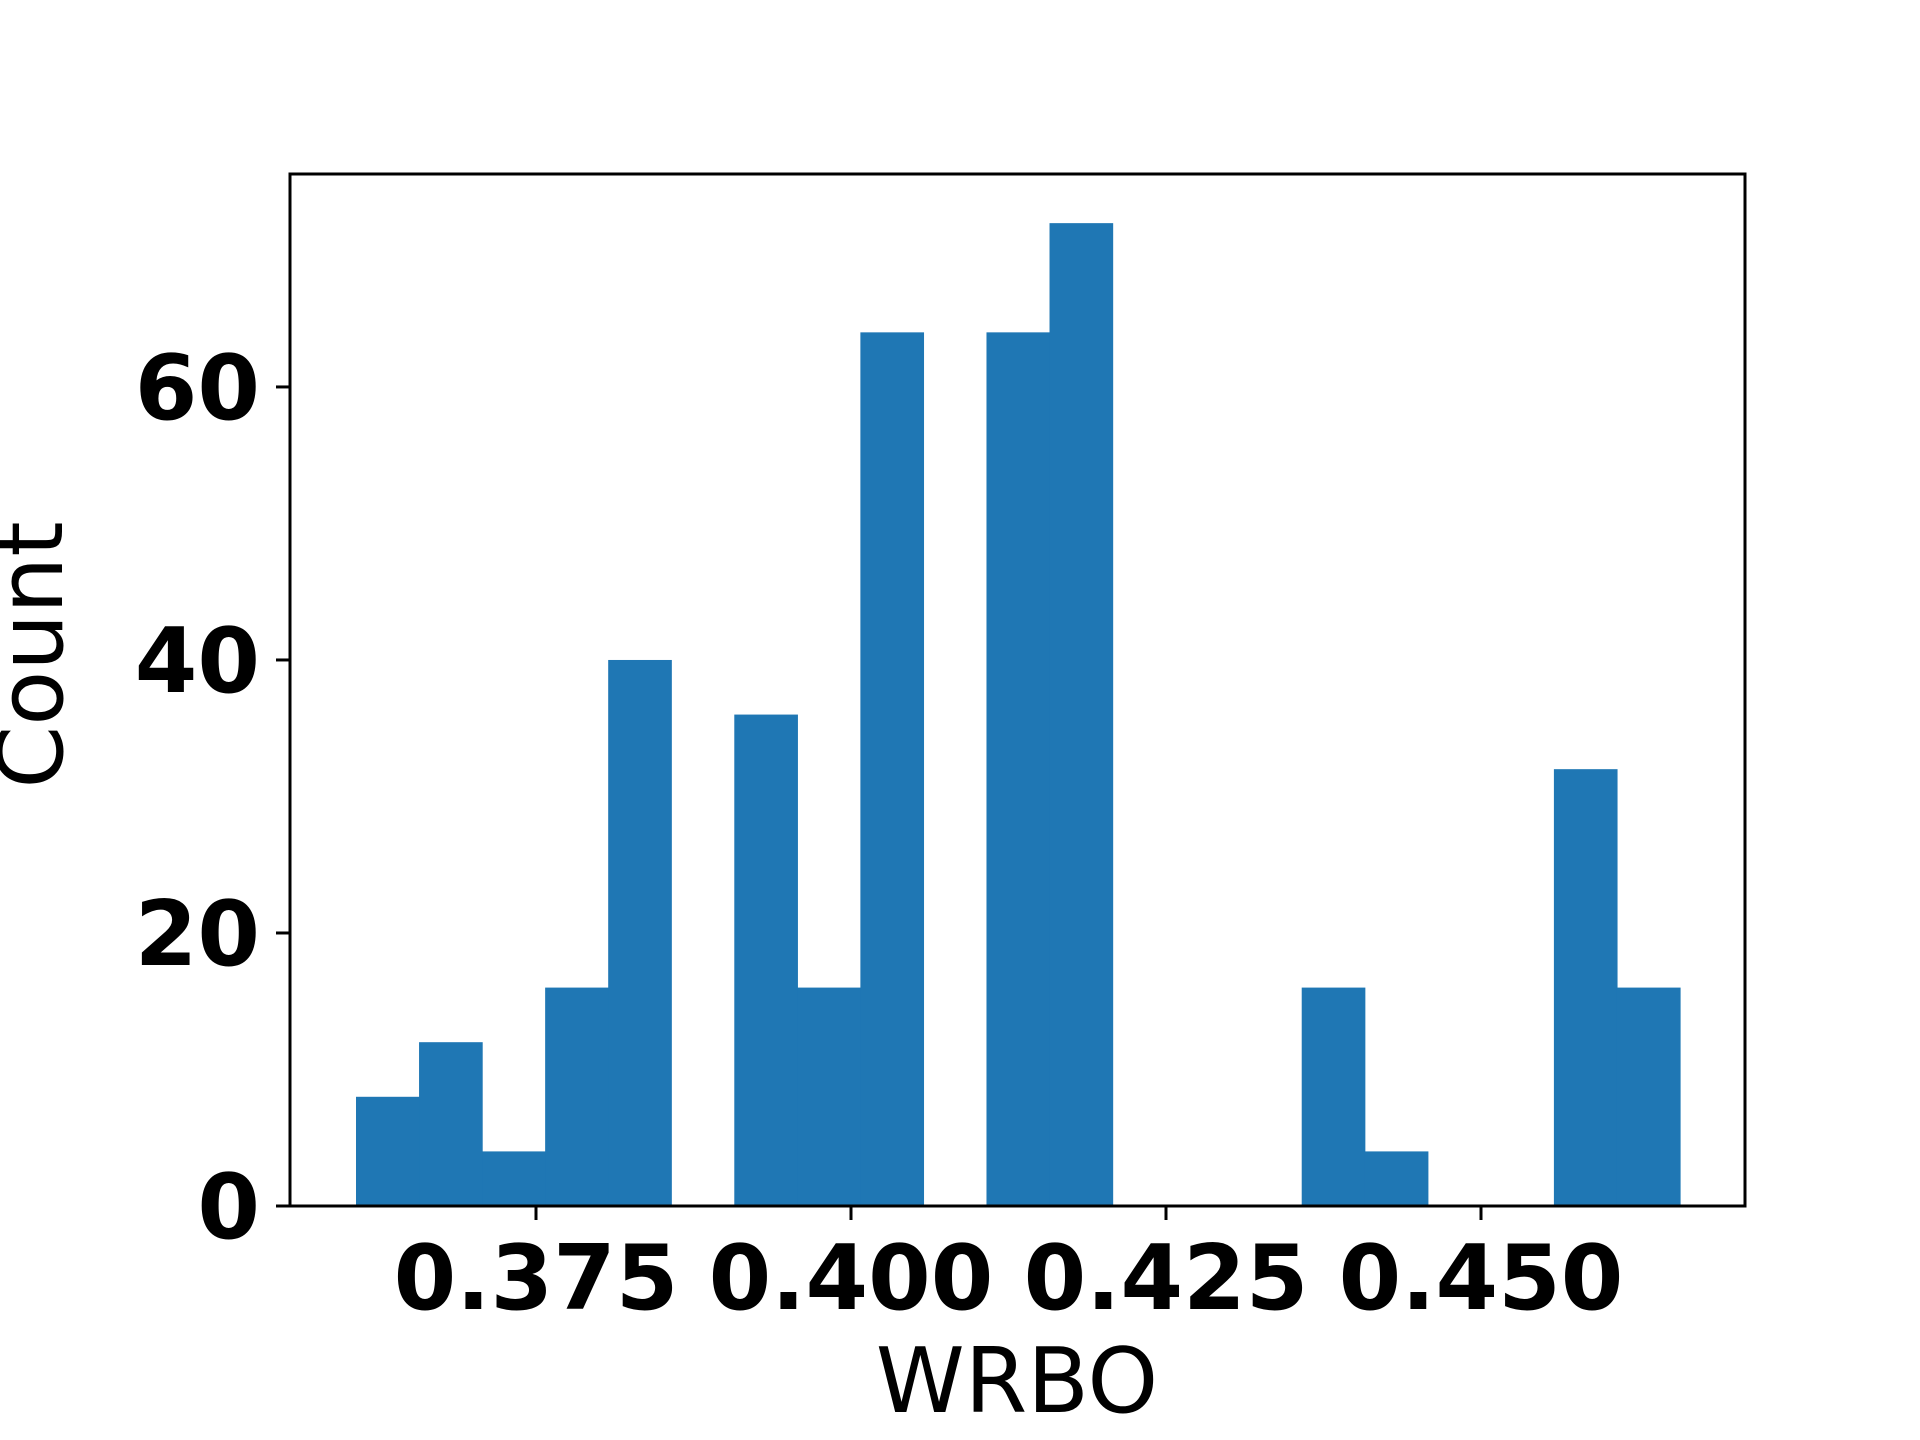 This screenshot has height=1440, width=1920. Describe the element at coordinates (1481, 1278) in the screenshot. I see `x-tick-label: 0.450` at that location.